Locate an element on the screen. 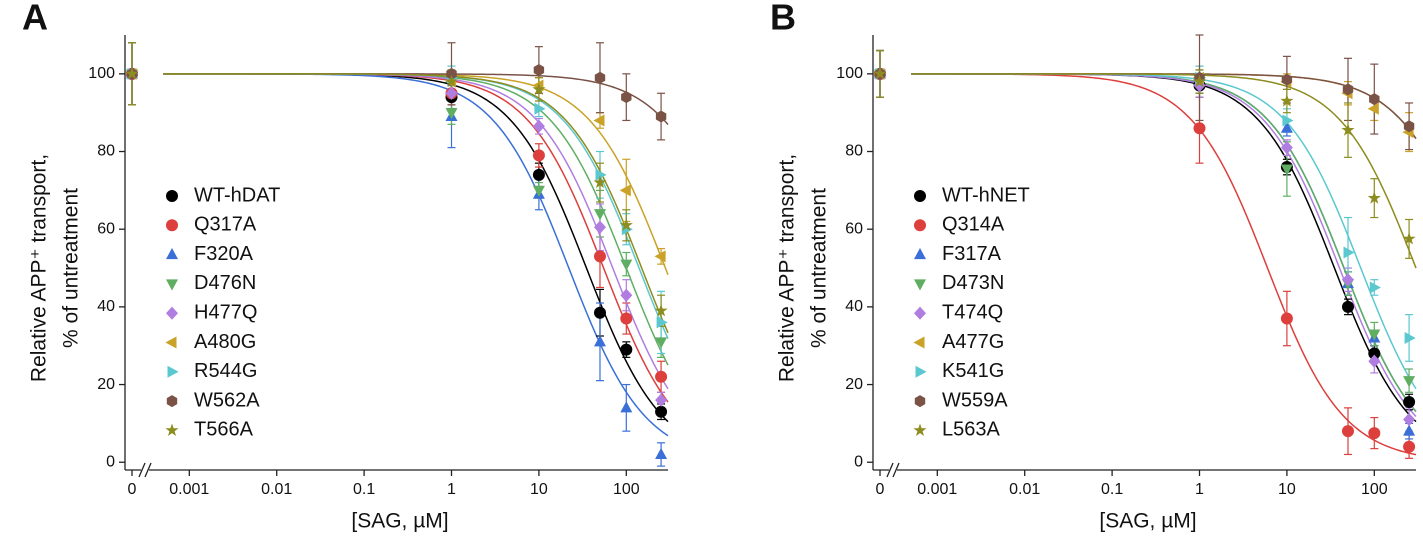 The width and height of the screenshot is (1423, 538). legend-label: A477G is located at coordinates (973, 342).